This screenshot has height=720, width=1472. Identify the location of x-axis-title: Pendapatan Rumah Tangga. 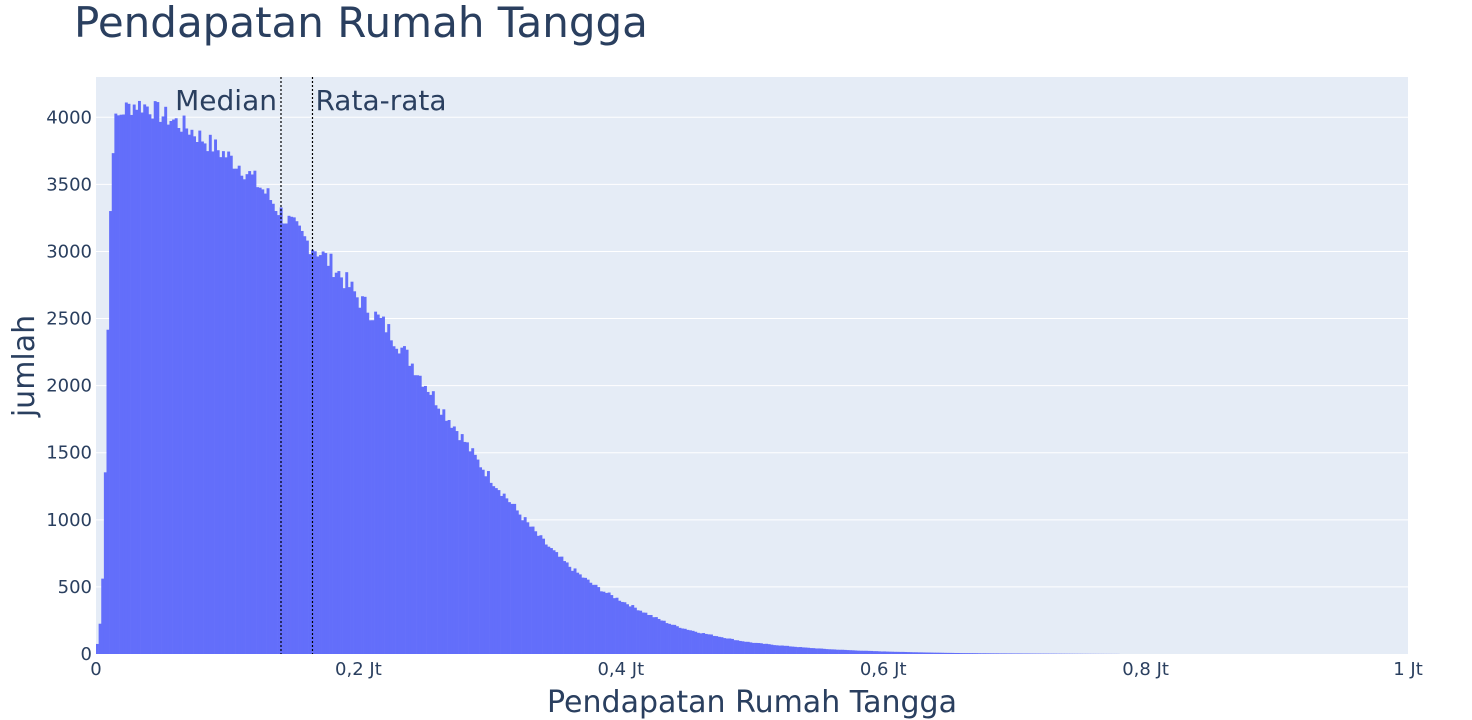
(752, 702).